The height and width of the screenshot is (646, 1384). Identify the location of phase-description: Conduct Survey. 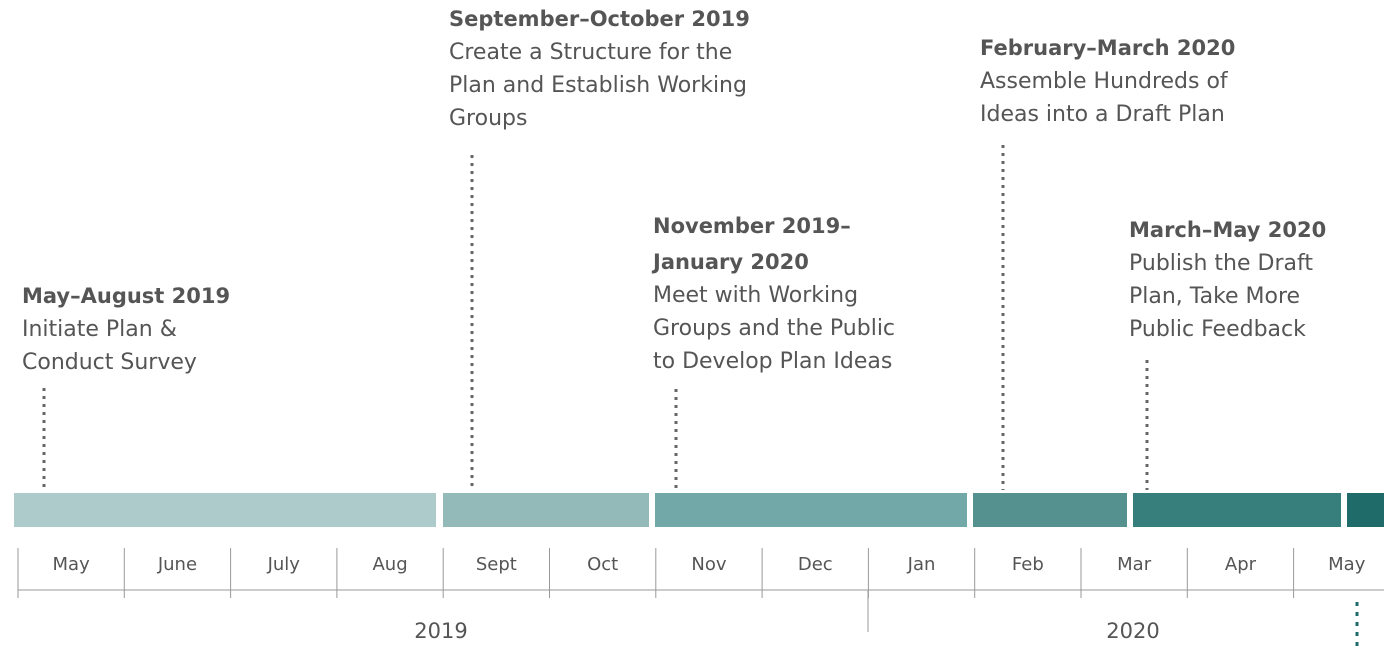
(109, 362).